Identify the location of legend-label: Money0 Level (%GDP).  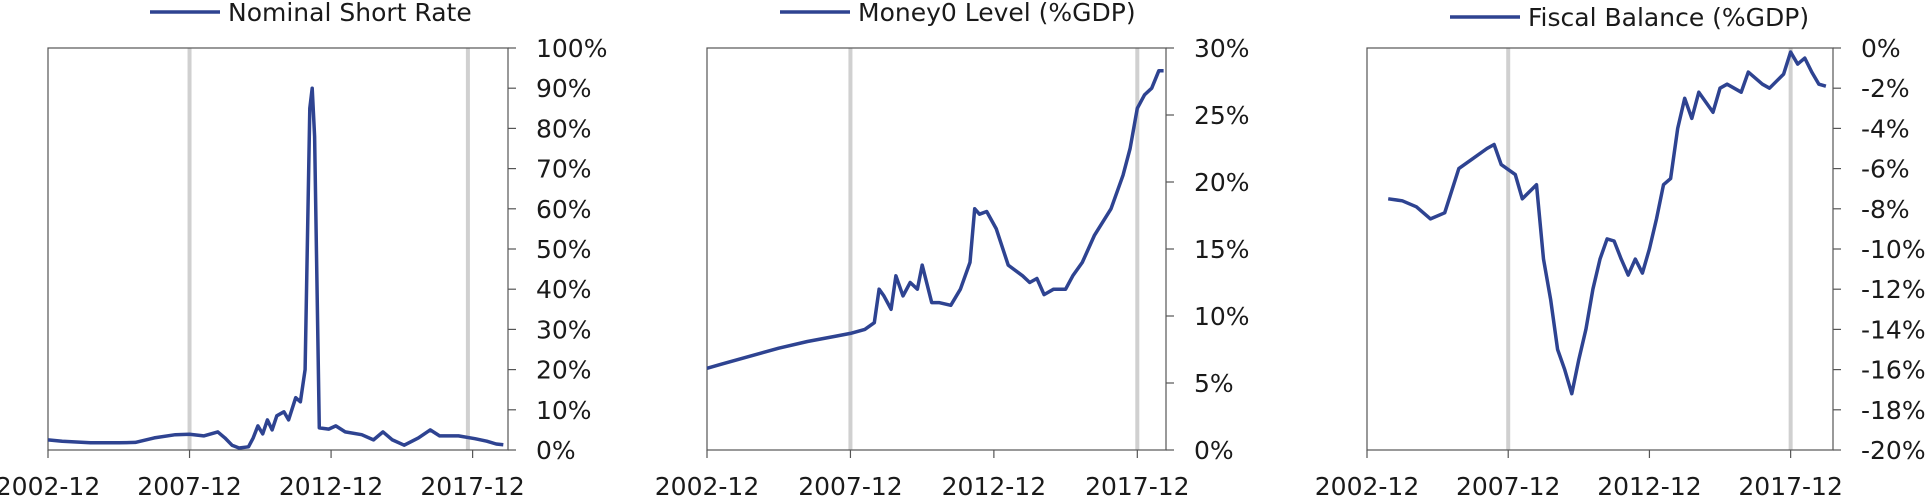
(997, 13).